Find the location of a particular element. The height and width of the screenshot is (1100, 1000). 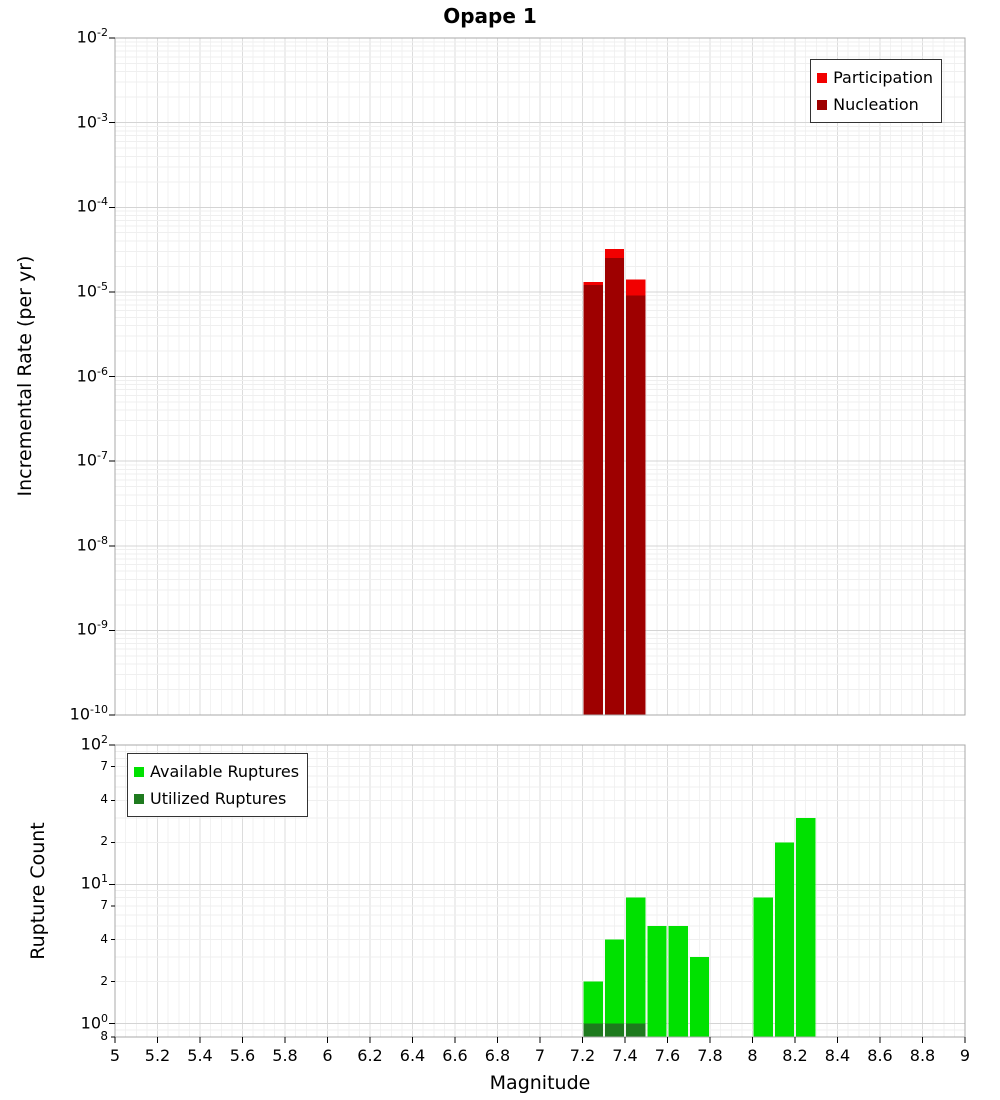

available-ruptures-swatch-icon is located at coordinates (139, 771).